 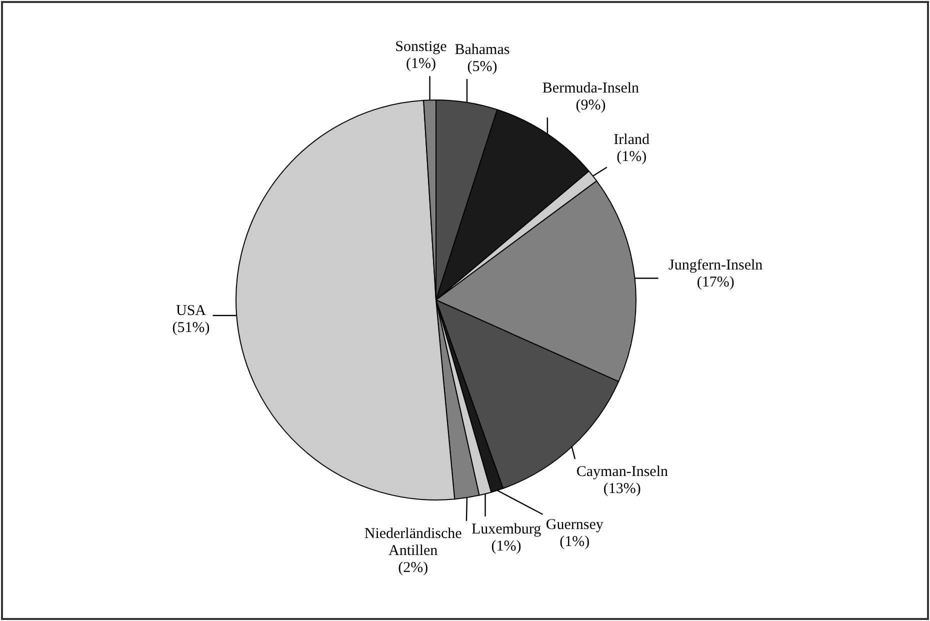 I want to click on slice-label: Cayman-Inseln, so click(x=622, y=472).